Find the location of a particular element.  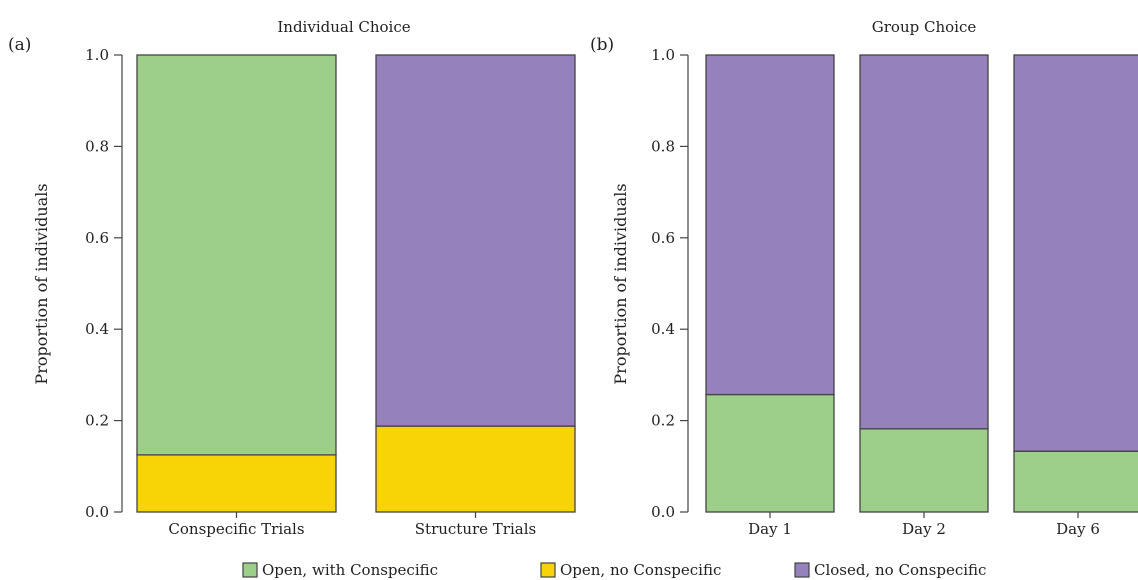

legend-label-open-no-conspecific: Open, no Conspecific is located at coordinates (640, 570).